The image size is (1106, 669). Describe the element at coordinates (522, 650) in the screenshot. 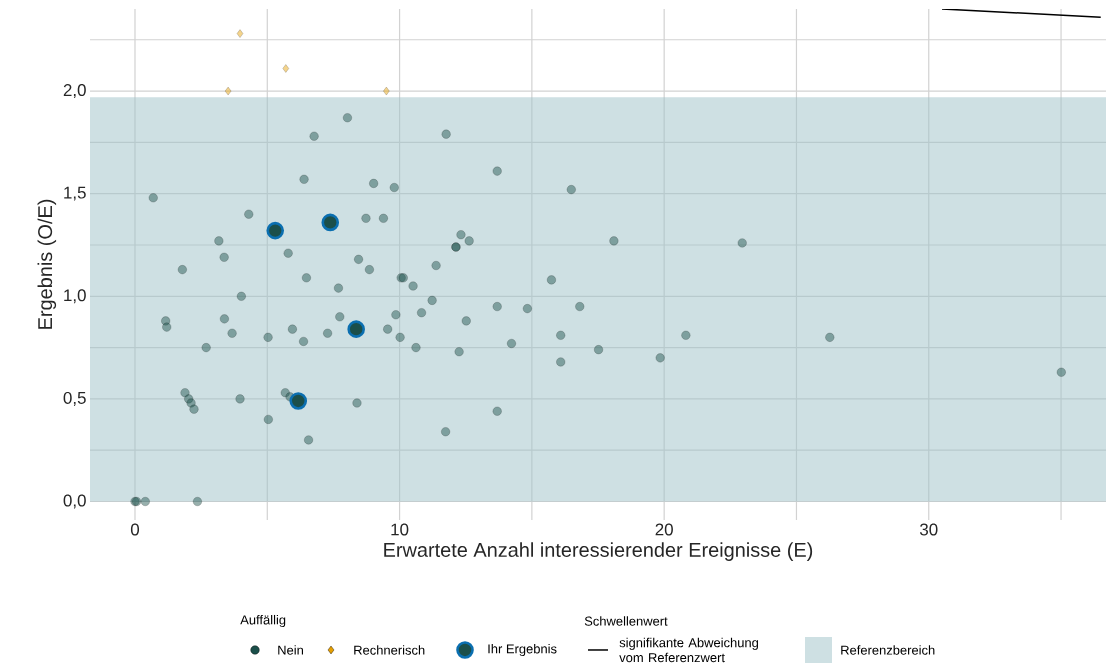

I see `legend-label: Ihr Ergebnis` at that location.